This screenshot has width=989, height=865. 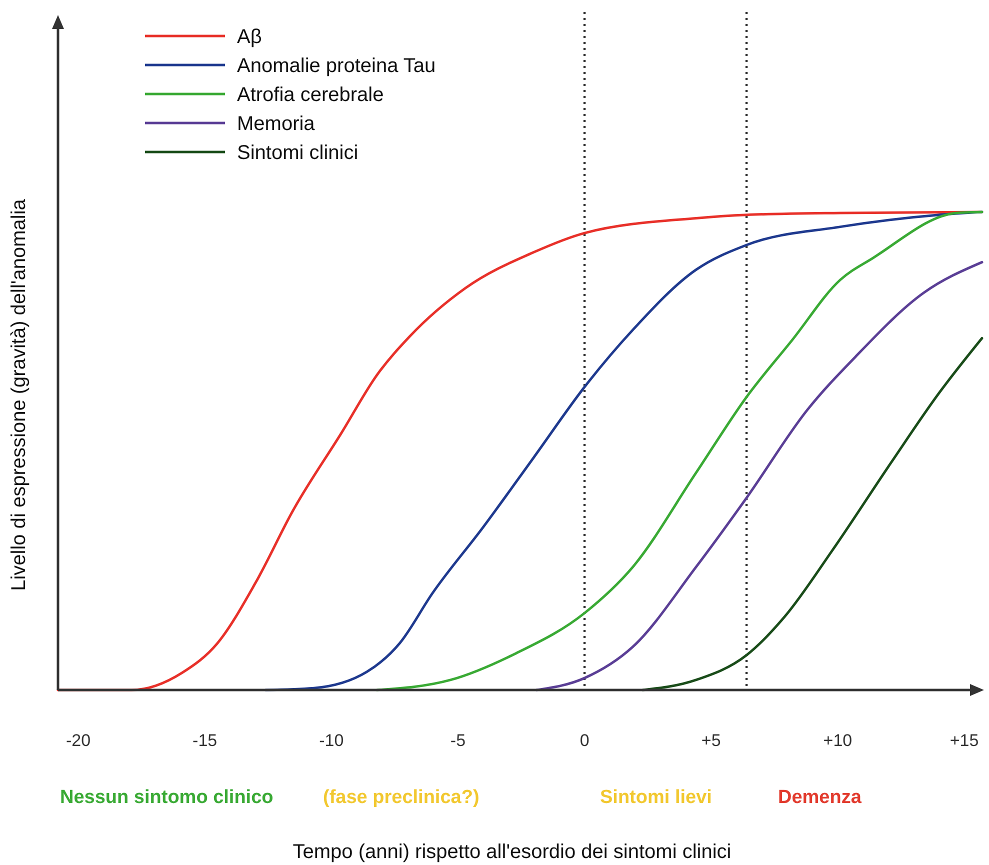 What do you see at coordinates (458, 740) in the screenshot?
I see `x-tick-label: -5` at bounding box center [458, 740].